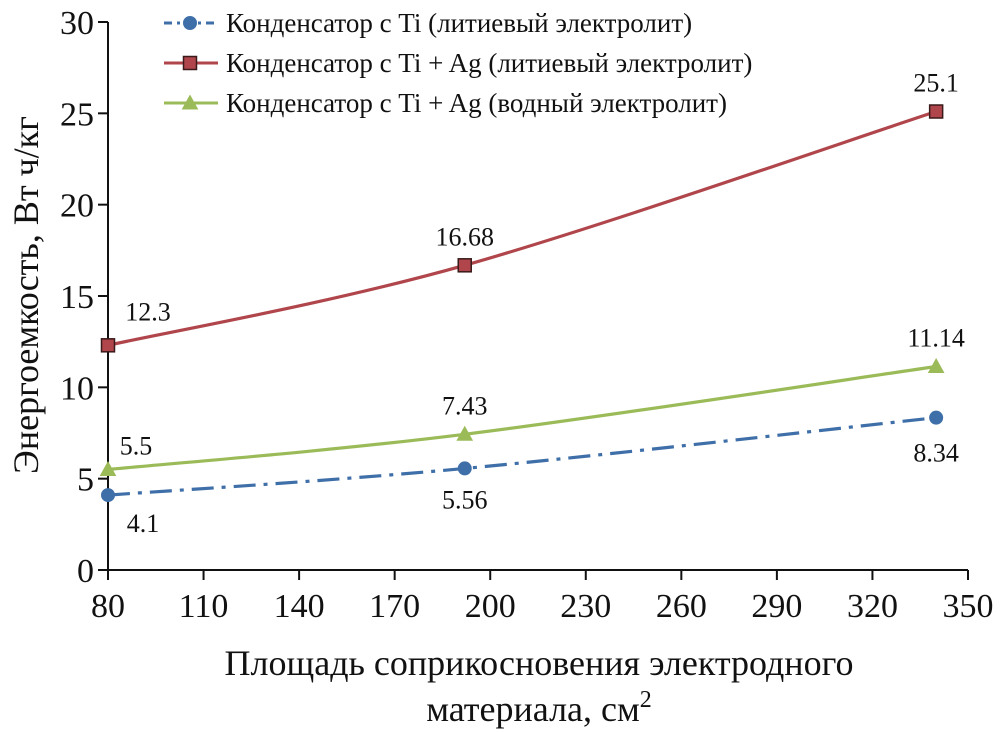 The width and height of the screenshot is (1003, 732). What do you see at coordinates (394, 606) in the screenshot?
I see `x-tick-label: 170` at bounding box center [394, 606].